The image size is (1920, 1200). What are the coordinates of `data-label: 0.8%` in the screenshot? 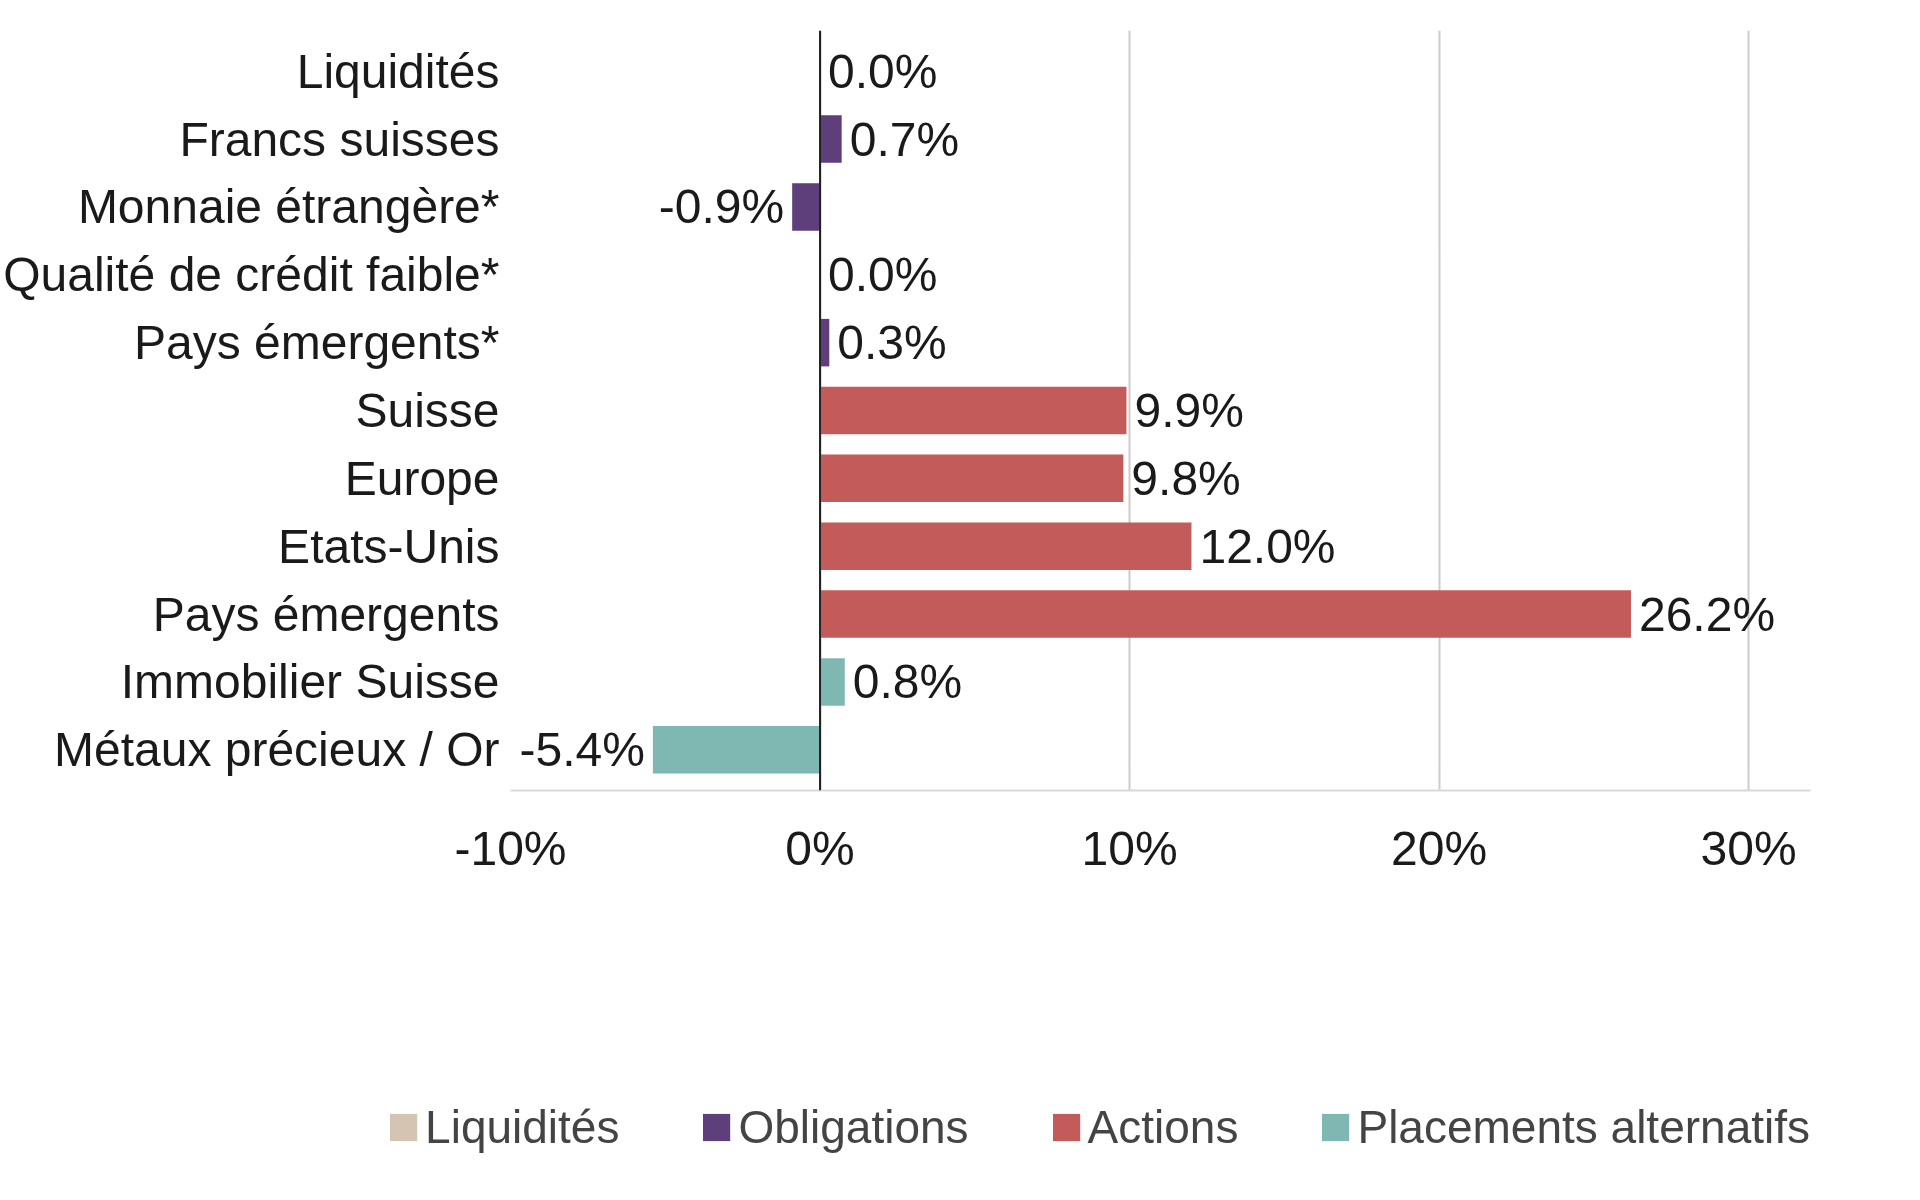 It's located at (907, 682).